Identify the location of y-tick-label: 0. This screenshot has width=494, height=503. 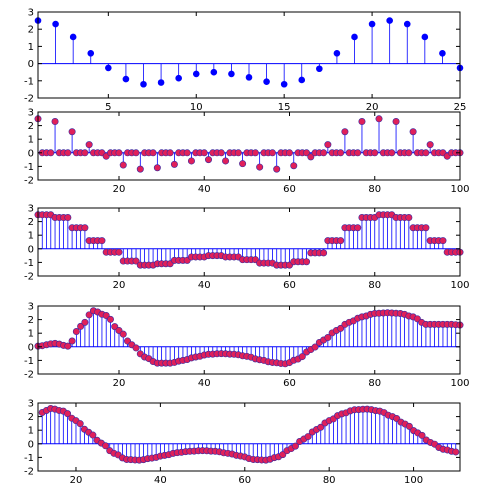
(31, 444).